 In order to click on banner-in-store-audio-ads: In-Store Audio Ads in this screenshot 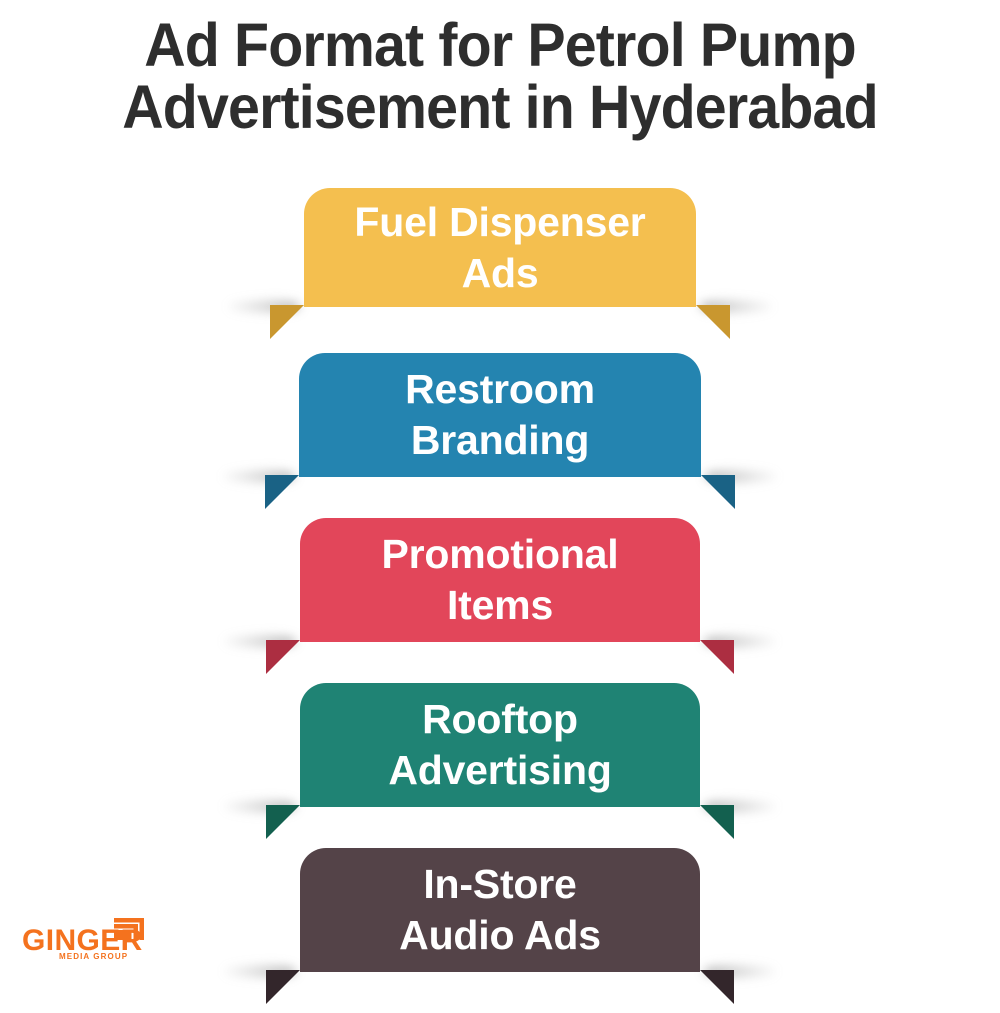, I will do `click(500, 910)`.